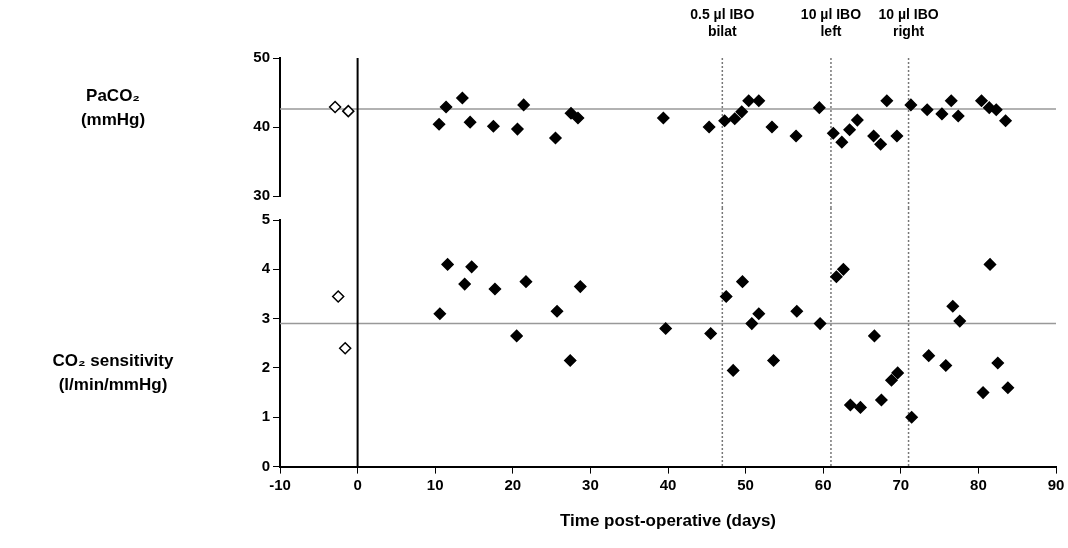  Describe the element at coordinates (113, 373) in the screenshot. I see `y-axis-title: CO₂ sensitivity (l/min/mmHg)` at that location.